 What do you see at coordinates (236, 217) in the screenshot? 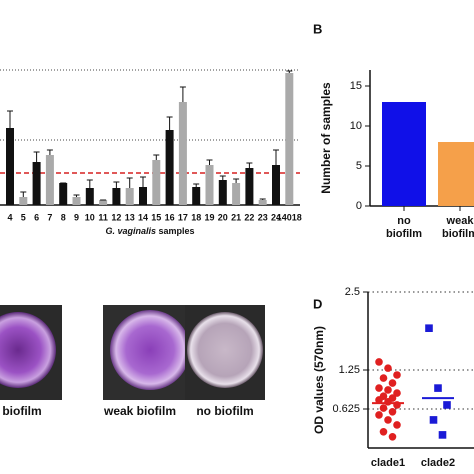
I see `x-tick-label: 21` at bounding box center [236, 217].